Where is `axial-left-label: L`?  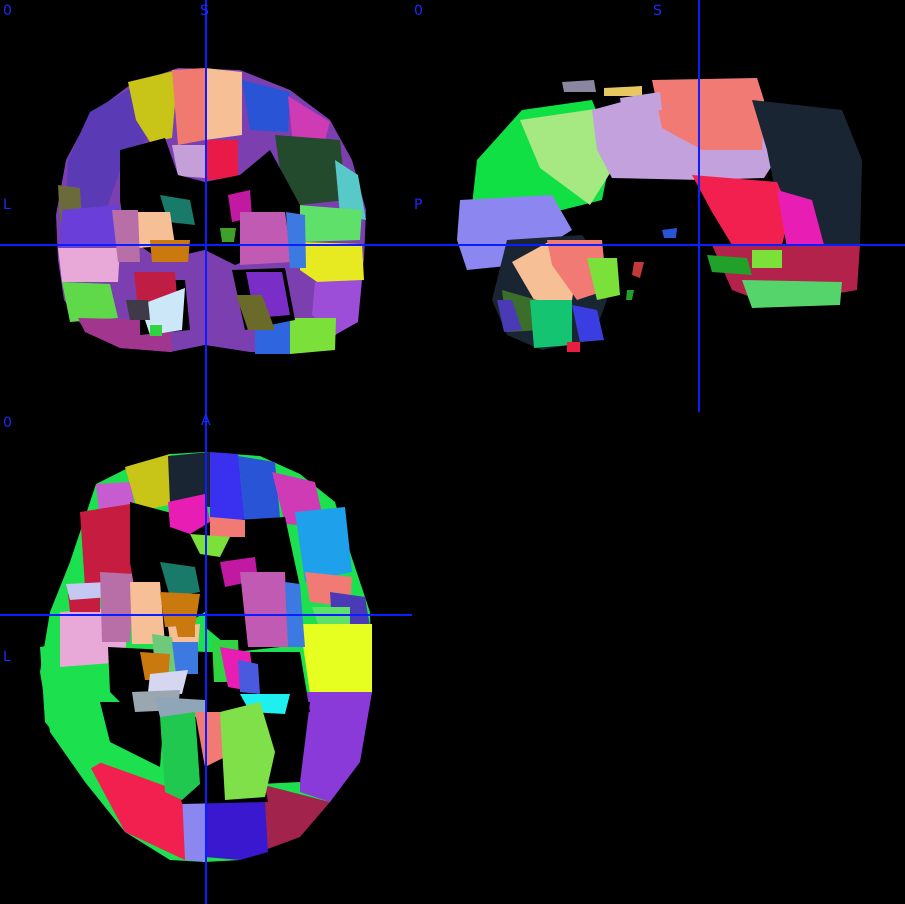 axial-left-label: L is located at coordinates (7, 657).